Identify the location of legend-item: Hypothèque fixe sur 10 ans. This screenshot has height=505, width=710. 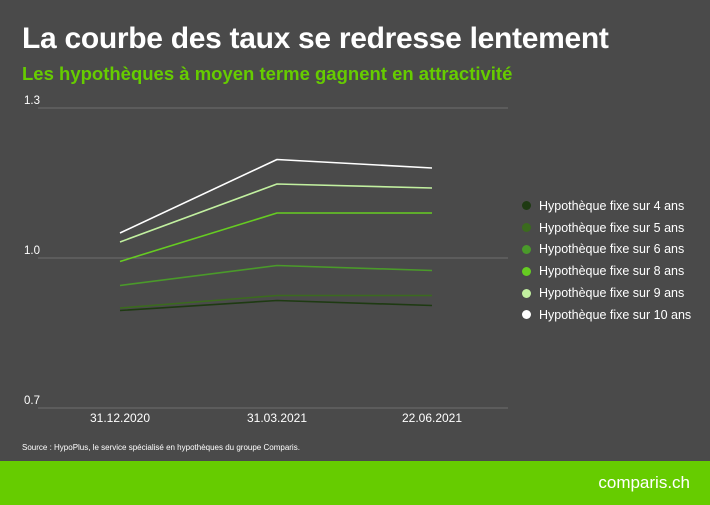
(606, 315).